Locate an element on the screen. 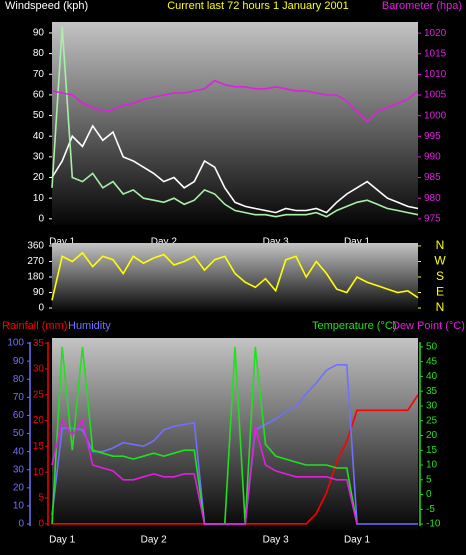  y2-tick-label: S is located at coordinates (440, 276).